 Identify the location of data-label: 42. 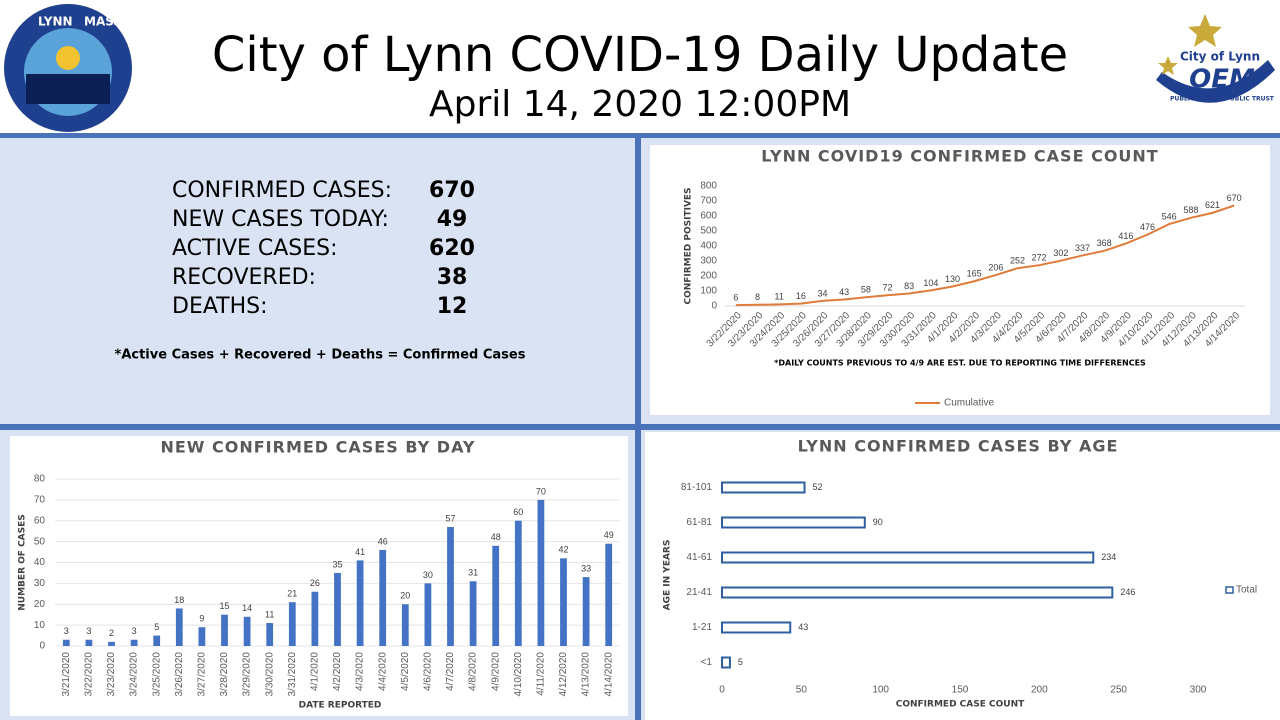
(563, 550).